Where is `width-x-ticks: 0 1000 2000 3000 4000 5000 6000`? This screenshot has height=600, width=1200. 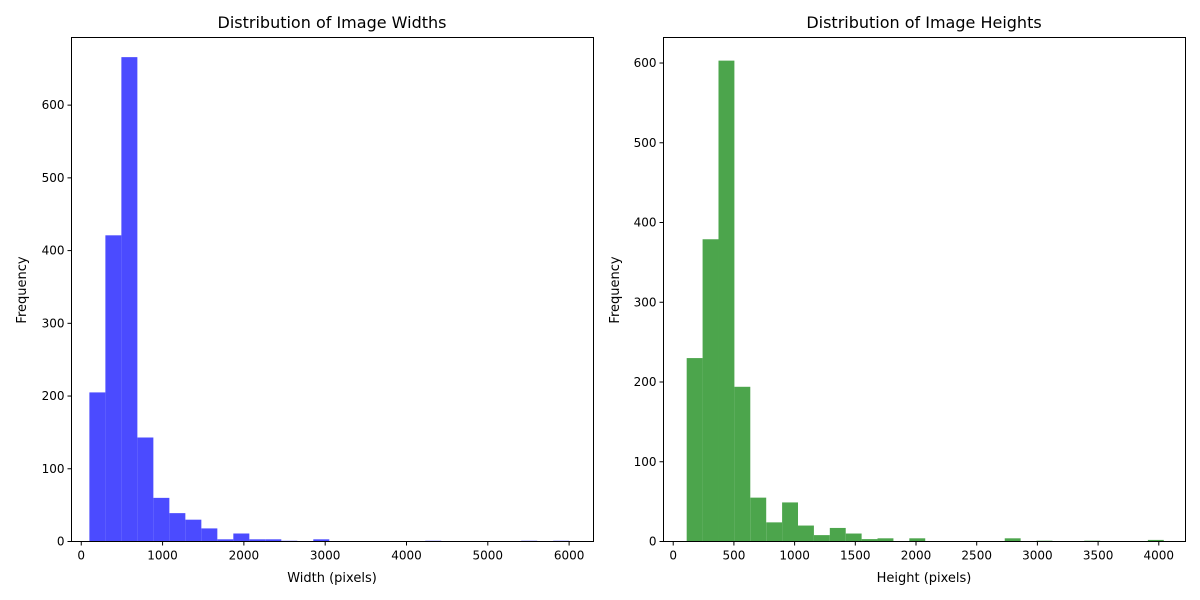
width-x-ticks: 0 1000 2000 3000 4000 5000 6000 is located at coordinates (331, 552).